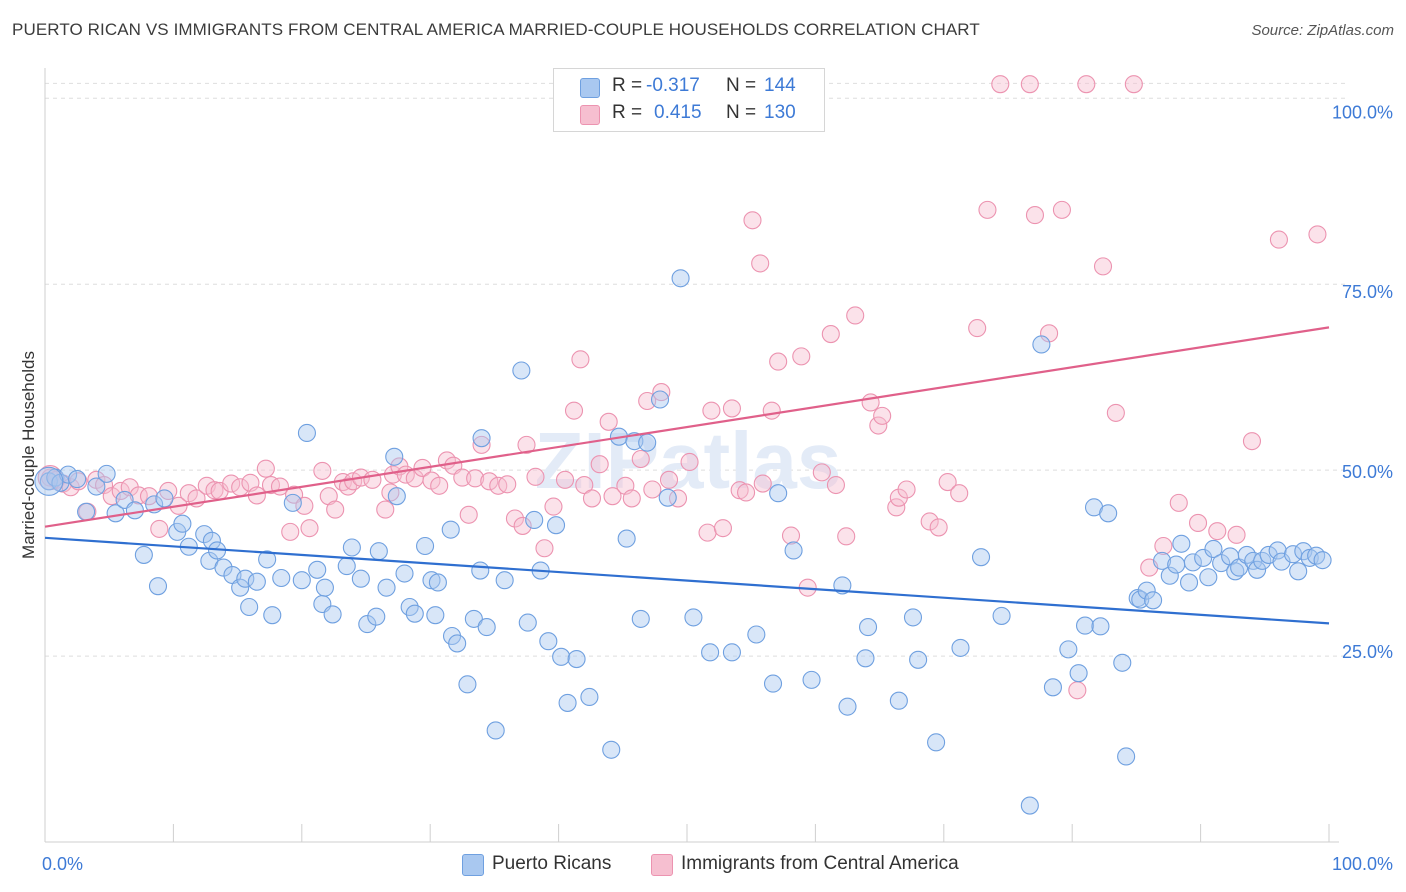  Describe the element at coordinates (1367, 472) in the screenshot. I see `y-tick-label: 50.0%` at that location.